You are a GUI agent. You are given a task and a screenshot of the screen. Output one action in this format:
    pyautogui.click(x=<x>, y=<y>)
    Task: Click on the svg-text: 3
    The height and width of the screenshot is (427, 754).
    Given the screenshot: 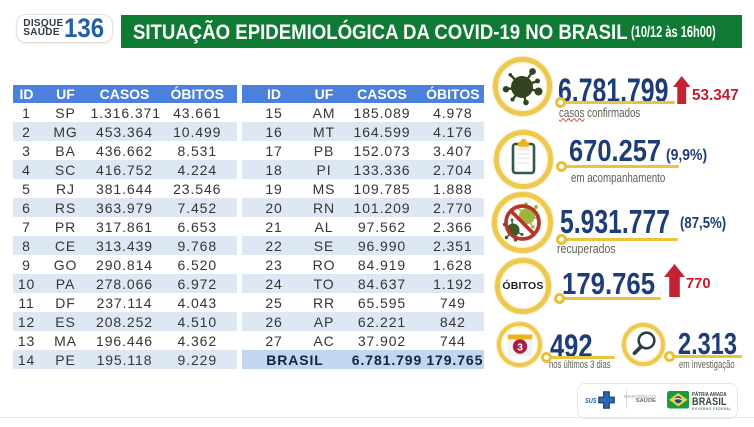 What is the action you would take?
    pyautogui.click(x=520, y=347)
    